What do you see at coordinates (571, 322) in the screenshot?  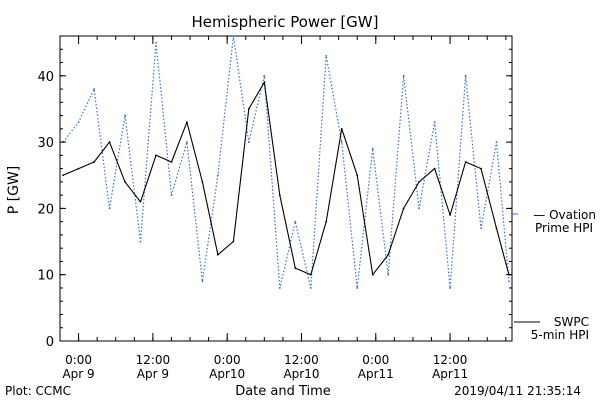 I see `swpc-legend-line1: SWPC` at bounding box center [571, 322].